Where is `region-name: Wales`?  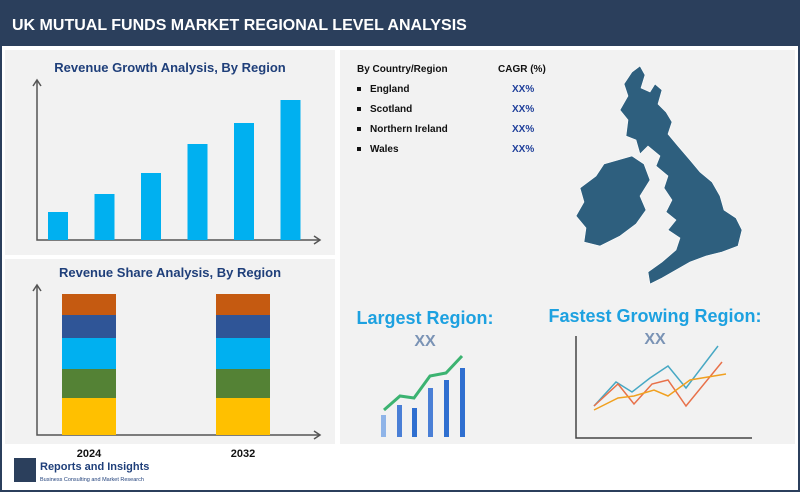 region-name: Wales is located at coordinates (384, 149).